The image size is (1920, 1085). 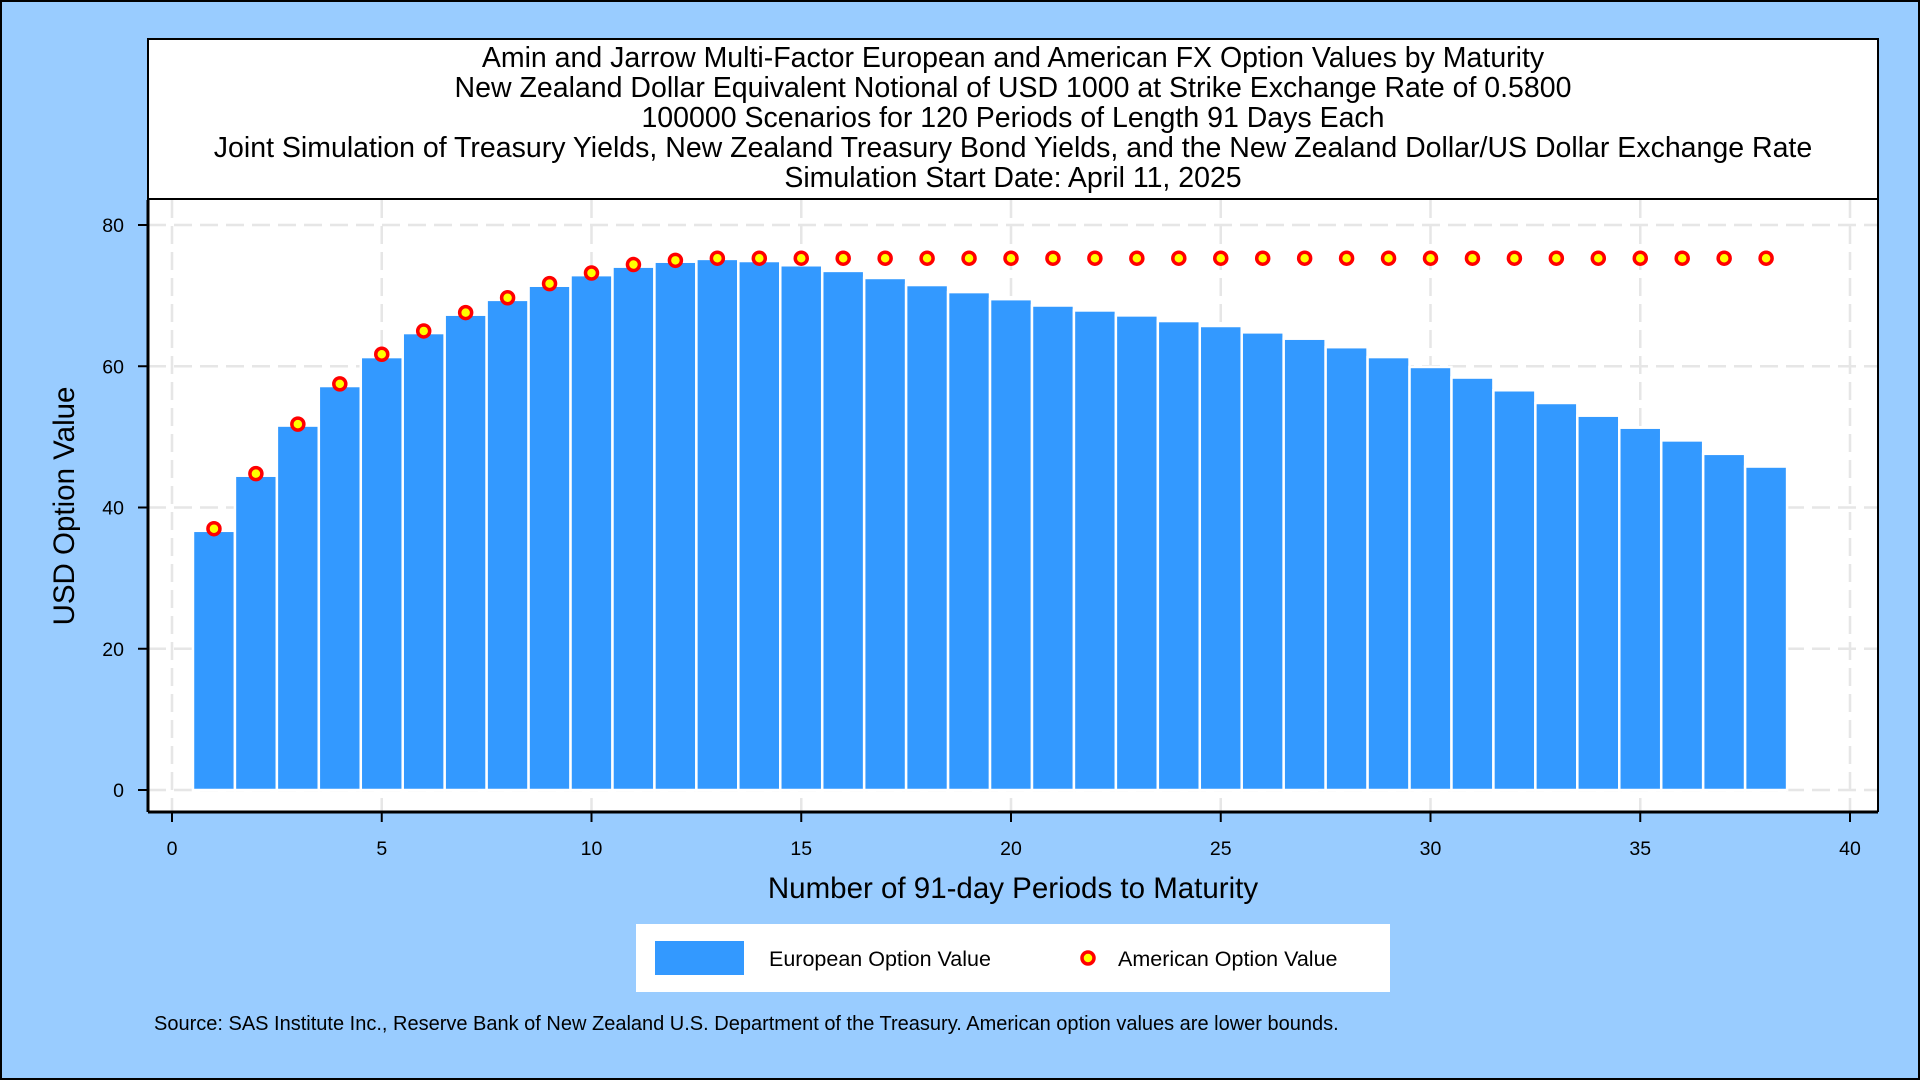 What do you see at coordinates (1014, 836) in the screenshot?
I see `x-axis-ticks: 0 5 10 15 20 25 30 35 40` at bounding box center [1014, 836].